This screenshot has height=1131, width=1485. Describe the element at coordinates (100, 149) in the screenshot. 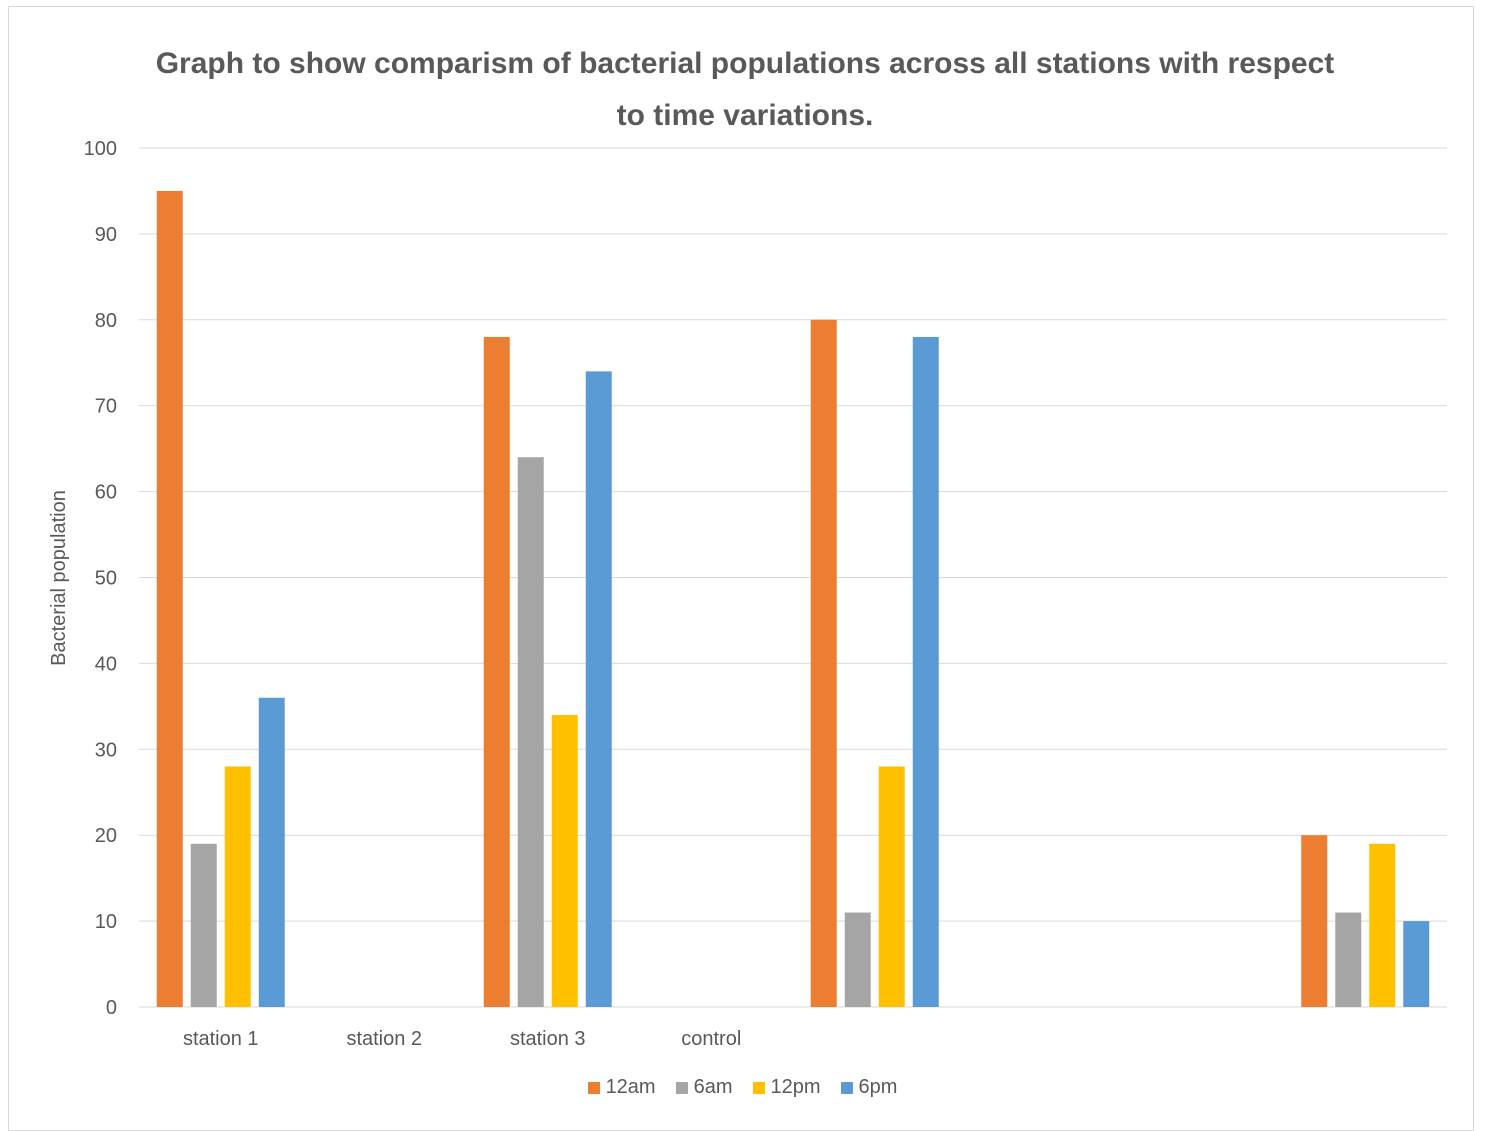

I see `y-tick-label: 100` at that location.